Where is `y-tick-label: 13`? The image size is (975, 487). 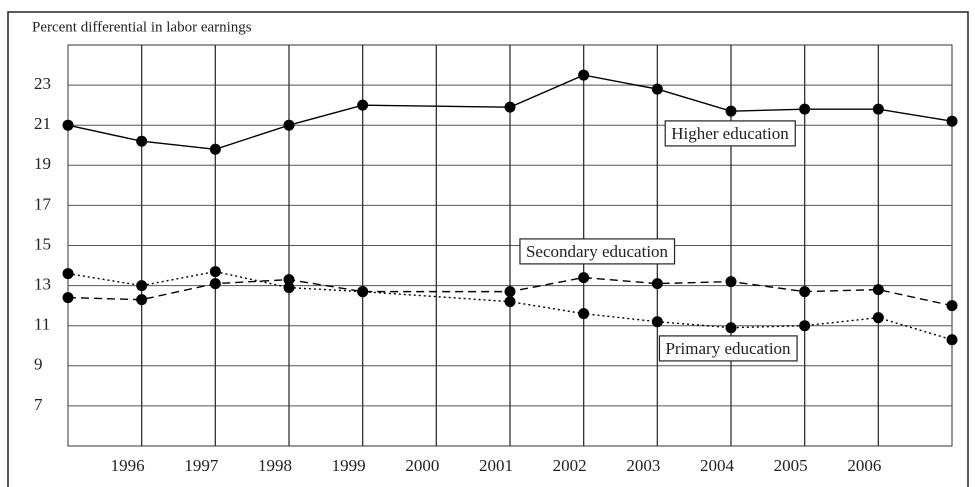 y-tick-label: 13 is located at coordinates (42, 284).